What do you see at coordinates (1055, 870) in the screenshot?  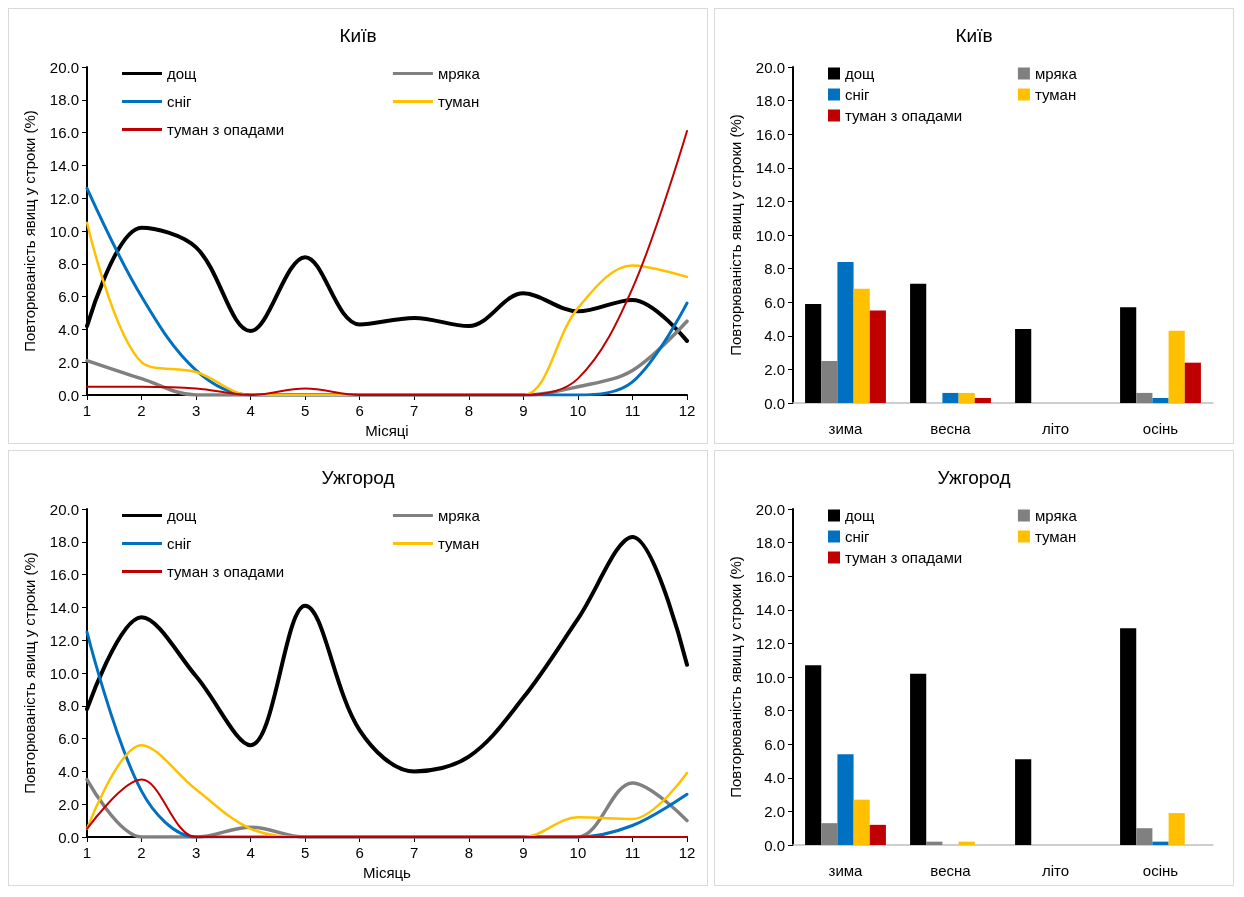 I see `x-tick-label: літо` at bounding box center [1055, 870].